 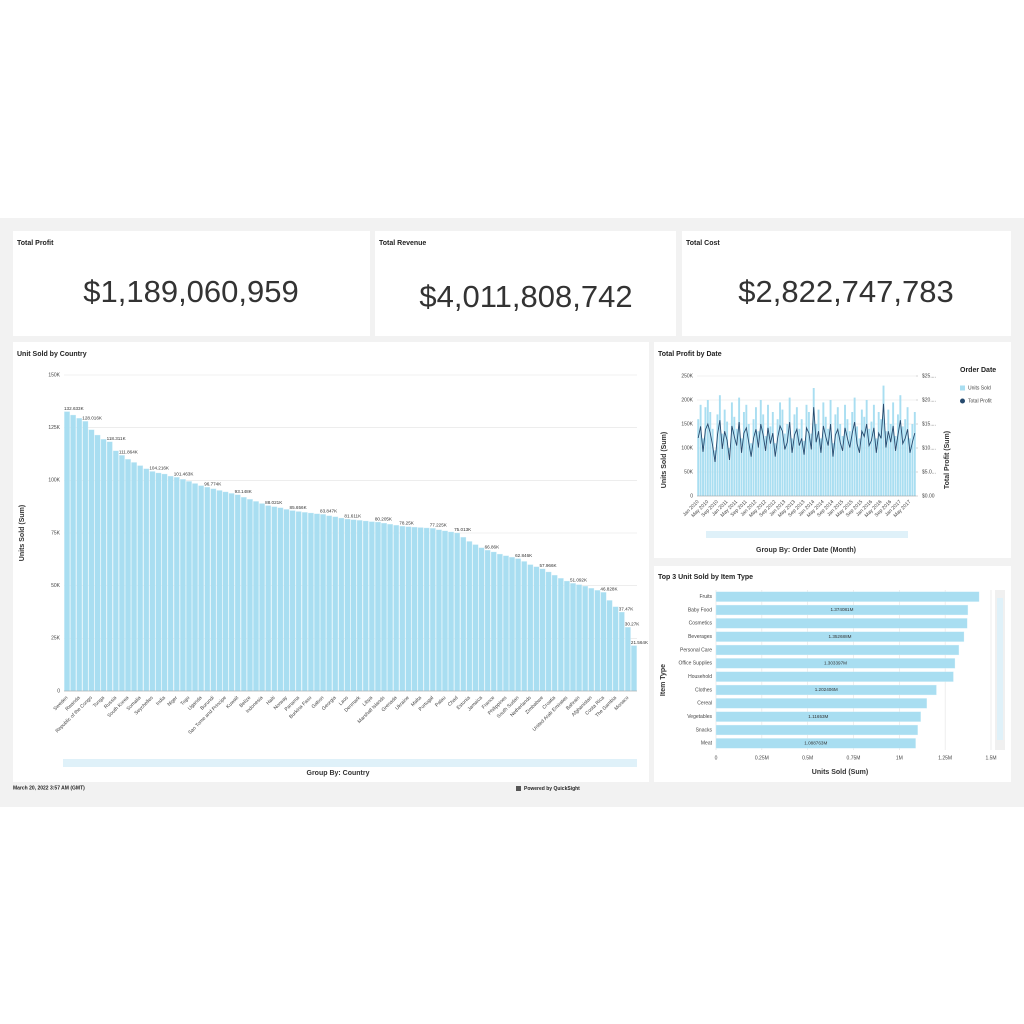 What do you see at coordinates (807, 758) in the screenshot?
I see `x-tick-label: 0.5M` at bounding box center [807, 758].